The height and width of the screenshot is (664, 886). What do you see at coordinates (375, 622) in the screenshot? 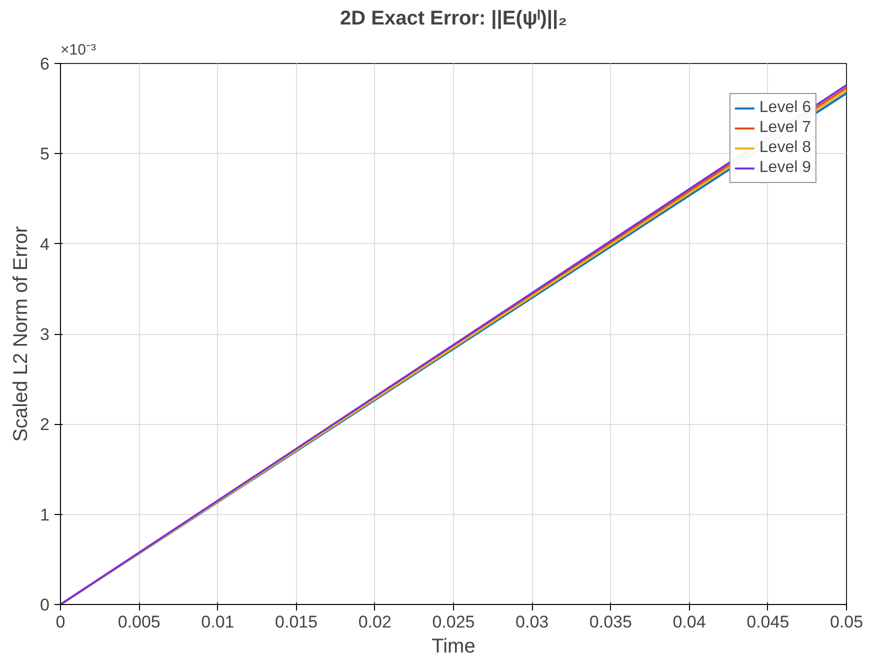
I see `x-tick-label: 0.02` at bounding box center [375, 622].